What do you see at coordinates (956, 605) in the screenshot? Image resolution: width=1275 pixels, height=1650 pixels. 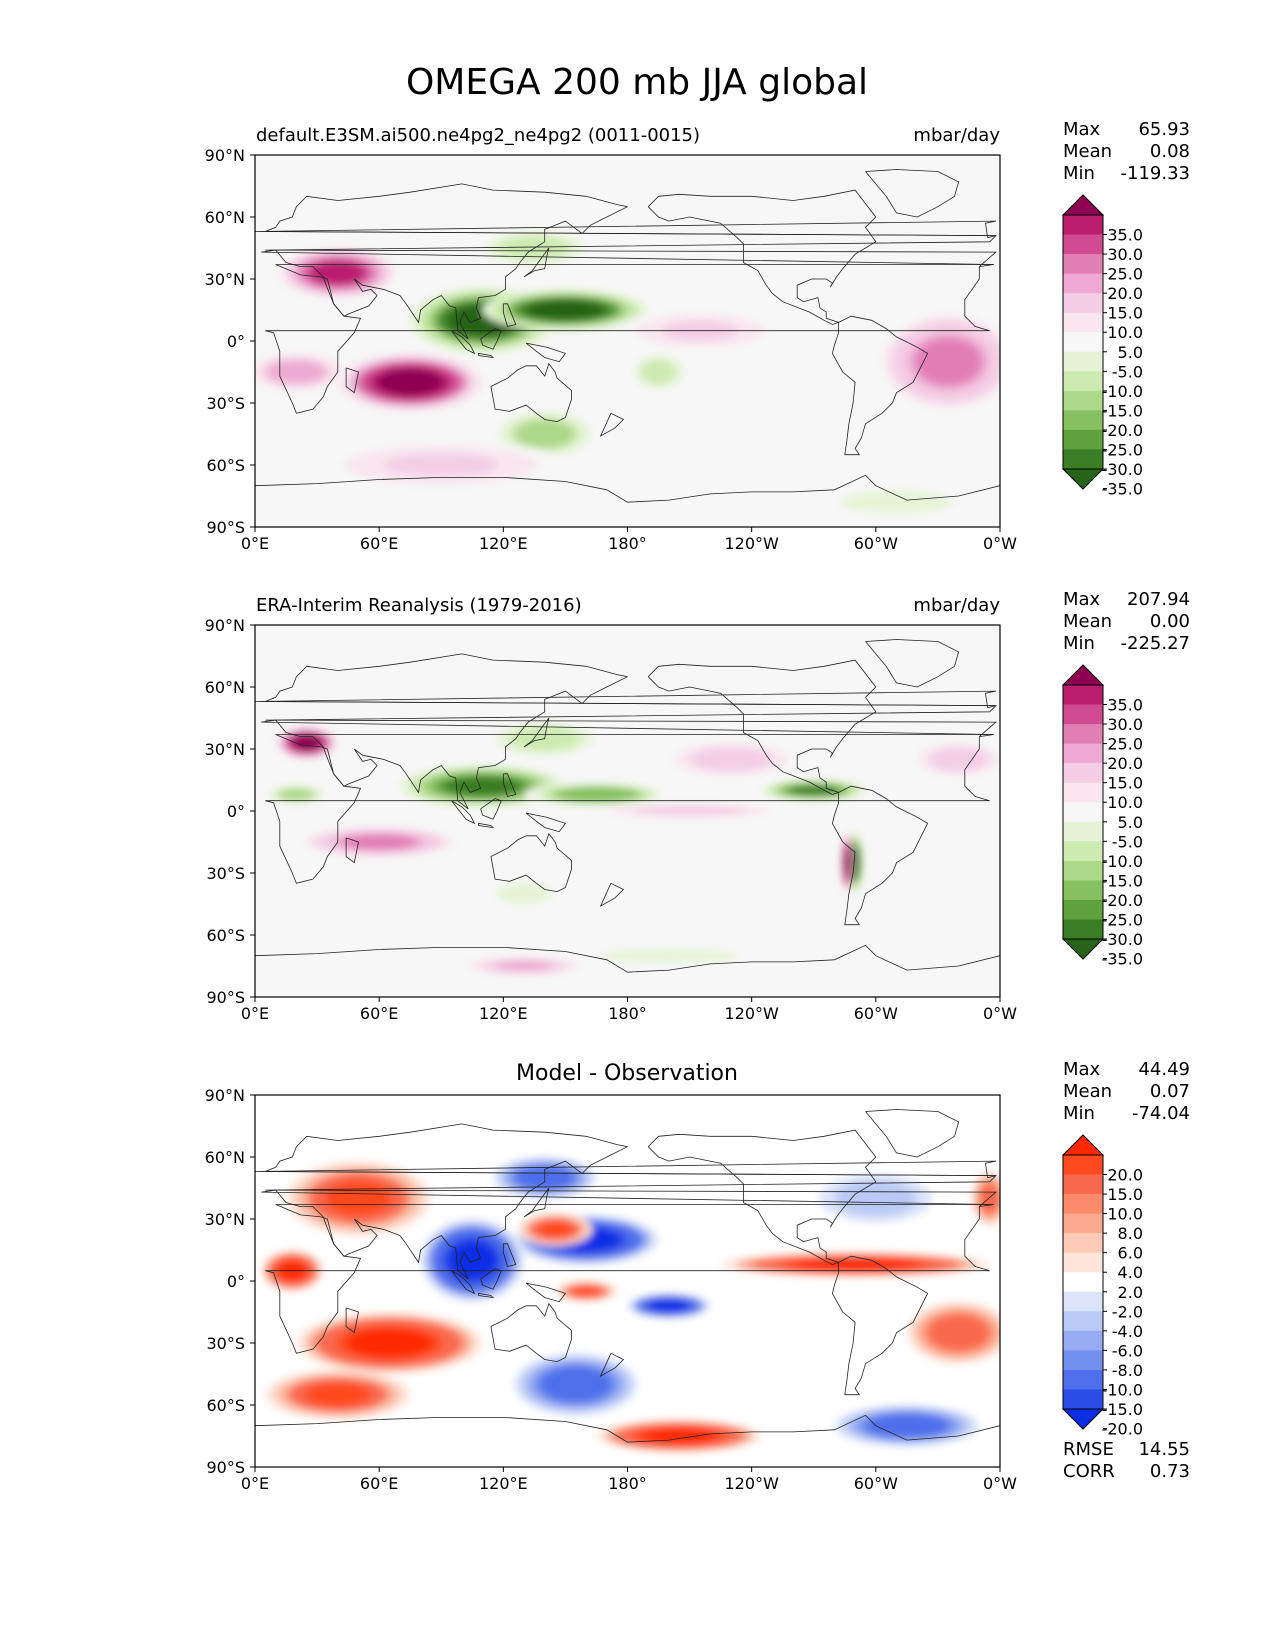 I see `reference-panel-units: mbar/day` at bounding box center [956, 605].